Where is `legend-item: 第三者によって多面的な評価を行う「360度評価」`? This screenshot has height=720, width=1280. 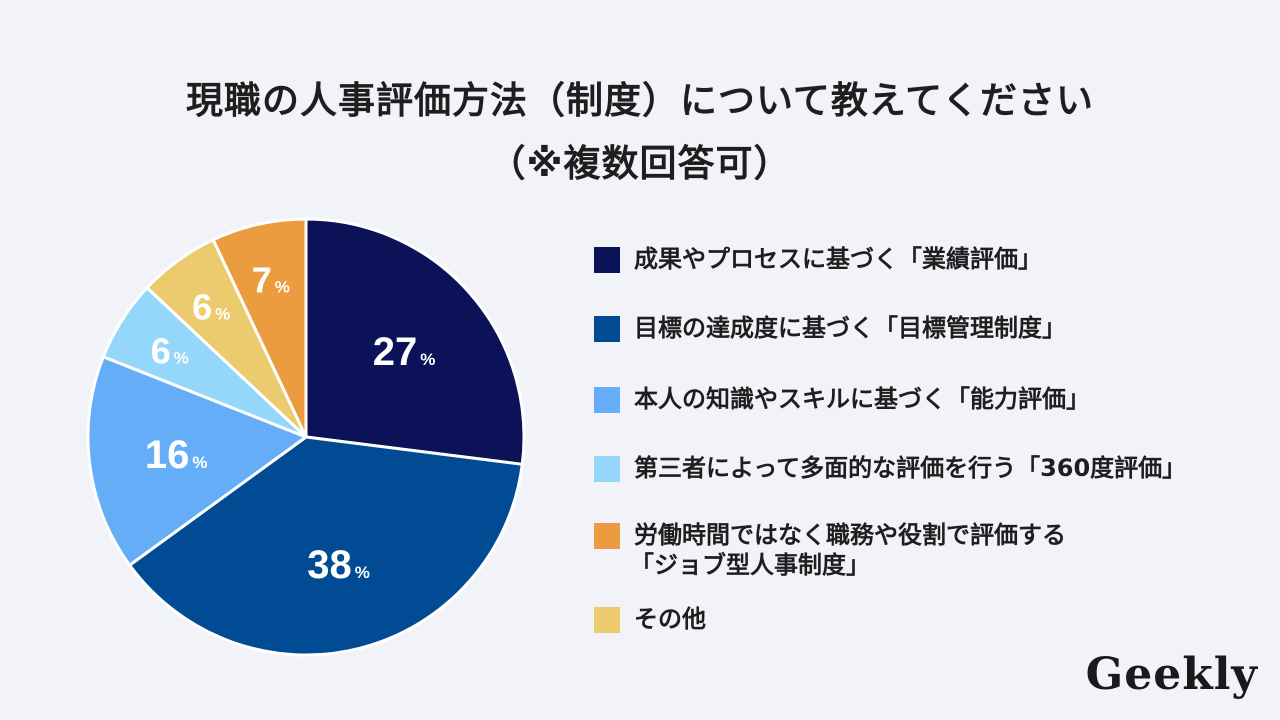 legend-item: 第三者によって多面的な評価を行う「360度評価」 is located at coordinates (890, 468).